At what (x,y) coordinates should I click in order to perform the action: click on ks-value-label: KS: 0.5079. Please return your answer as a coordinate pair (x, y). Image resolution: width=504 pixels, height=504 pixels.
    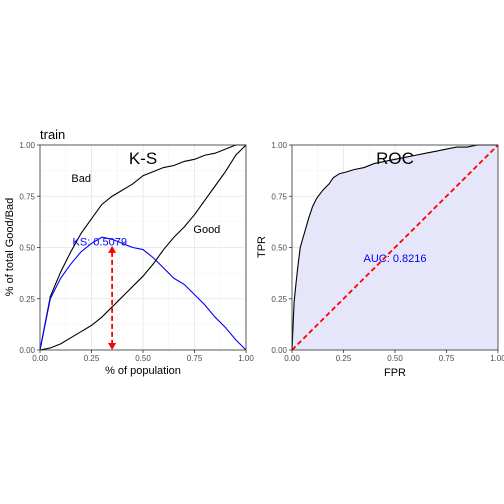
    Looking at the image, I should click on (100, 242).